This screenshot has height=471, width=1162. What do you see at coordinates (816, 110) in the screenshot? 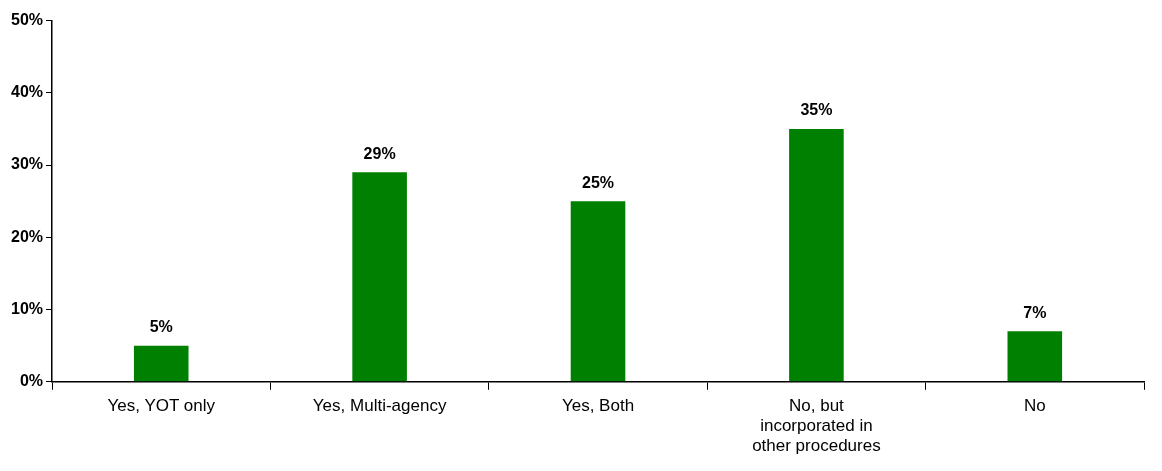
I see `data-label: 35%` at bounding box center [816, 110].